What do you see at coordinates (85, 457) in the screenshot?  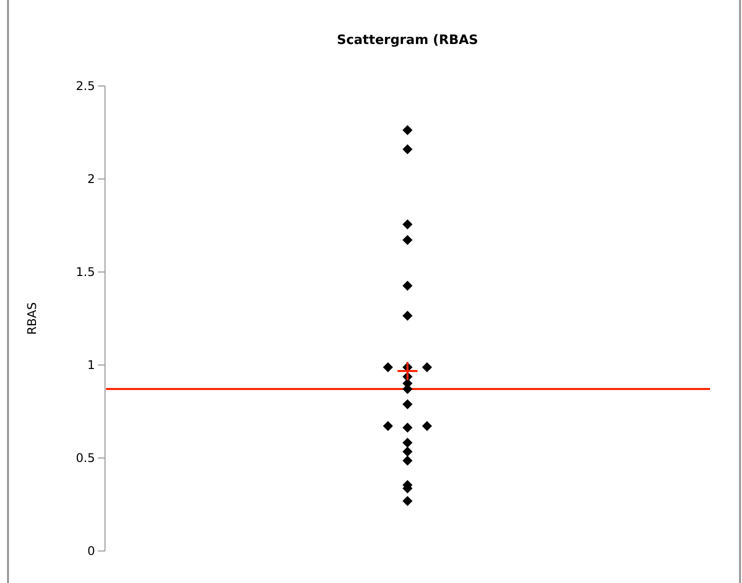 I see `y-tick-label: 0.5` at bounding box center [85, 457].